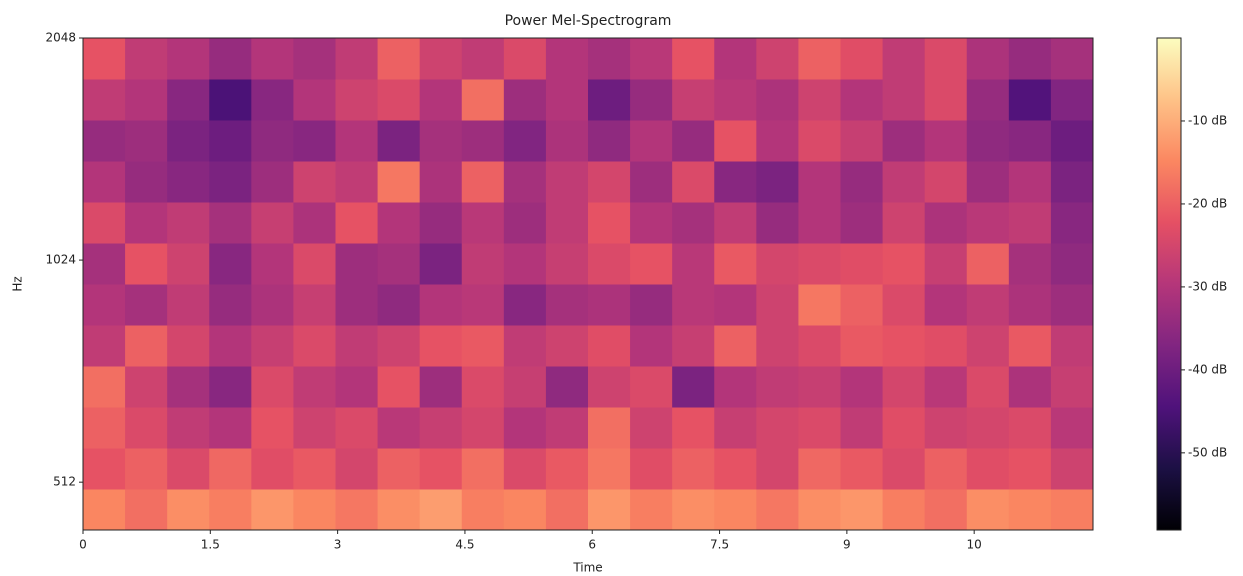 This screenshot has width=1243, height=576. I want to click on x-tick-label: 0, so click(83, 545).